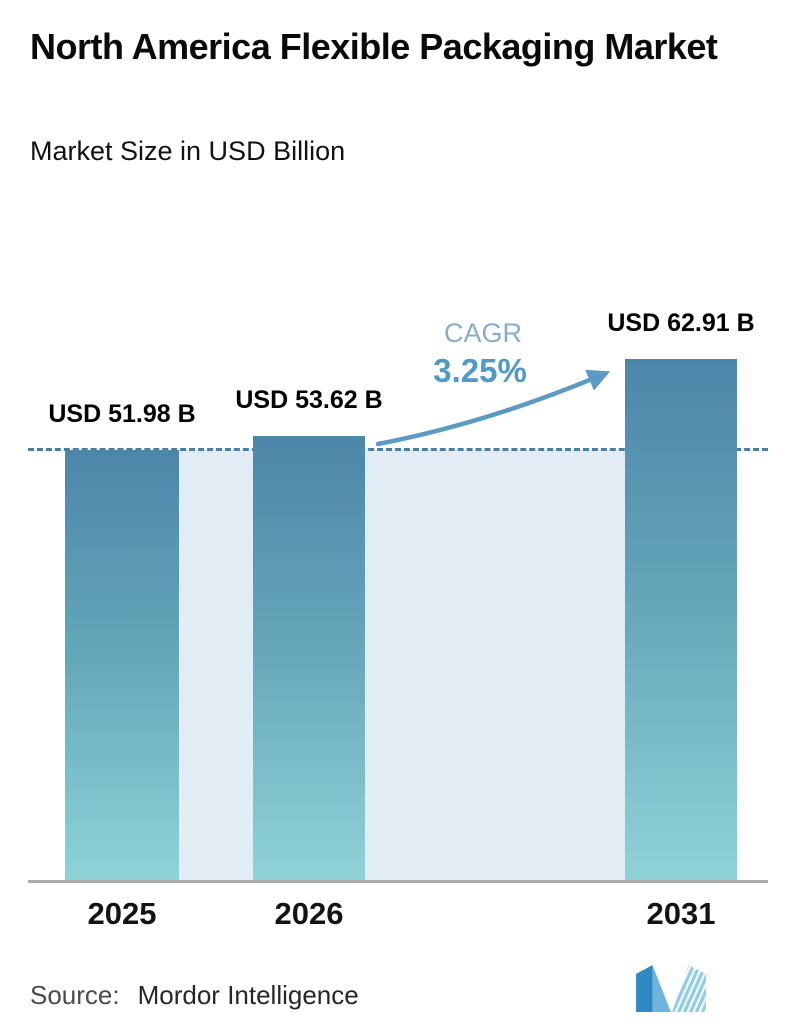  I want to click on x-axis-line, so click(398, 881).